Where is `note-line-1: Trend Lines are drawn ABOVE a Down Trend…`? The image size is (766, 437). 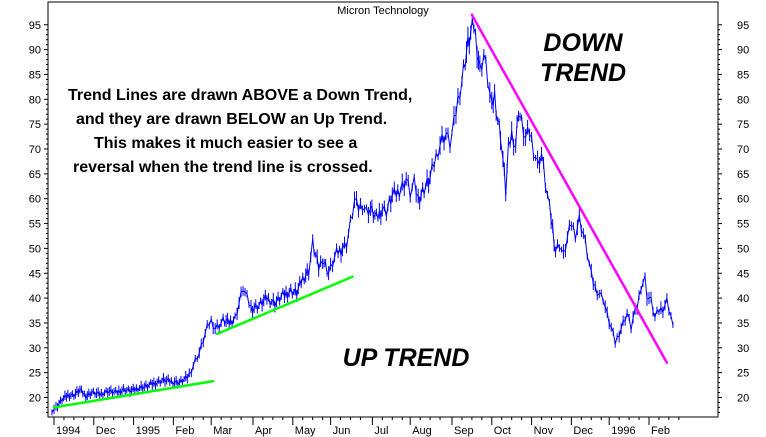
note-line-1: Trend Lines are drawn ABOVE a Down Trend… is located at coordinates (240, 95).